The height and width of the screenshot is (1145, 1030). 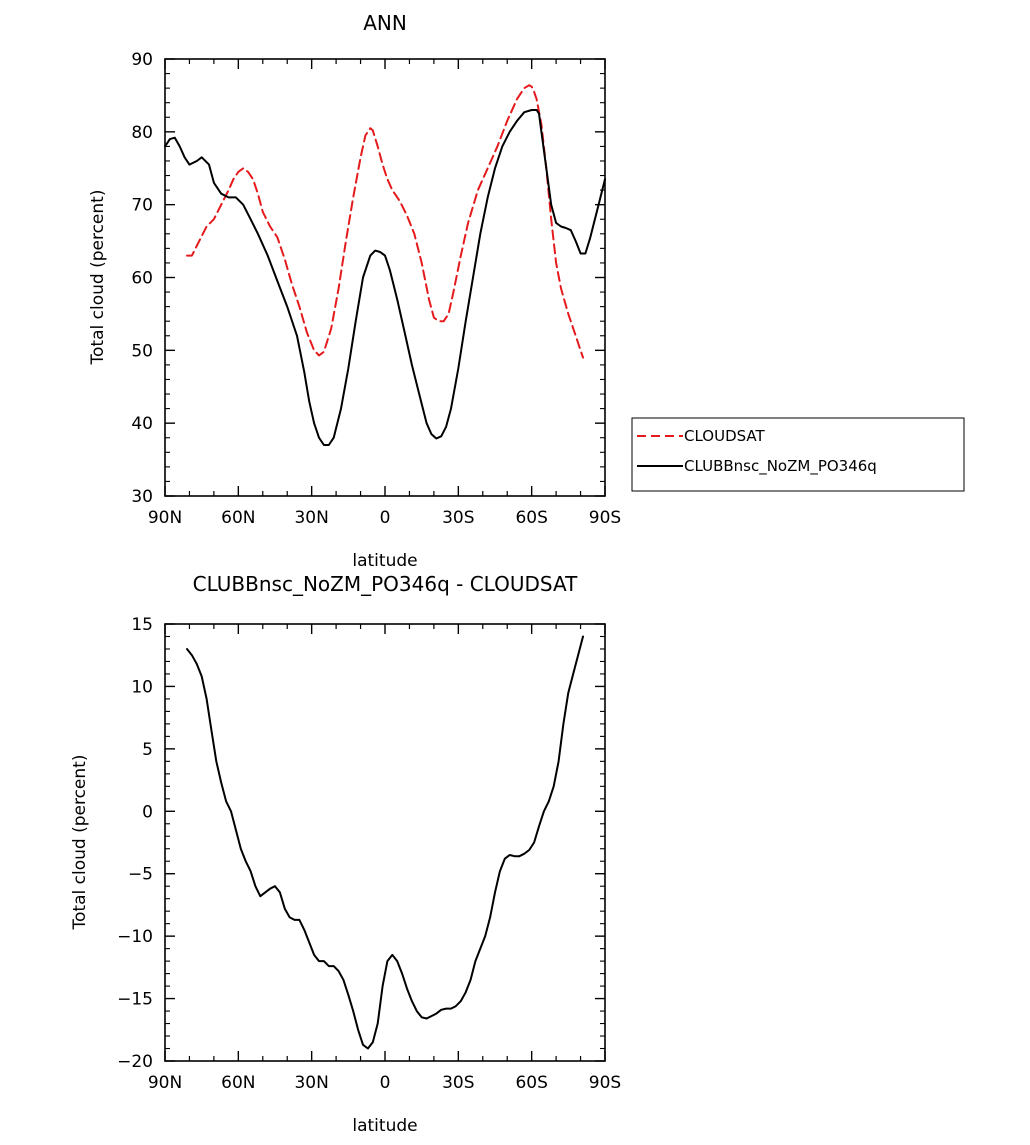 What do you see at coordinates (531, 1083) in the screenshot?
I see `bottom-x-tick-label: 60S` at bounding box center [531, 1083].